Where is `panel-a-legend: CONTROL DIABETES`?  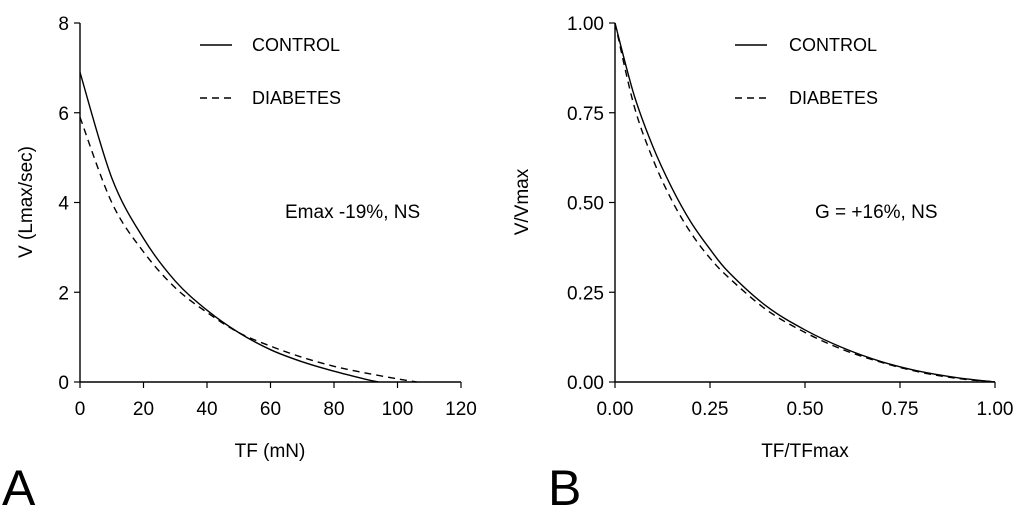
panel-a-legend: CONTROL DIABETES is located at coordinates (270, 71).